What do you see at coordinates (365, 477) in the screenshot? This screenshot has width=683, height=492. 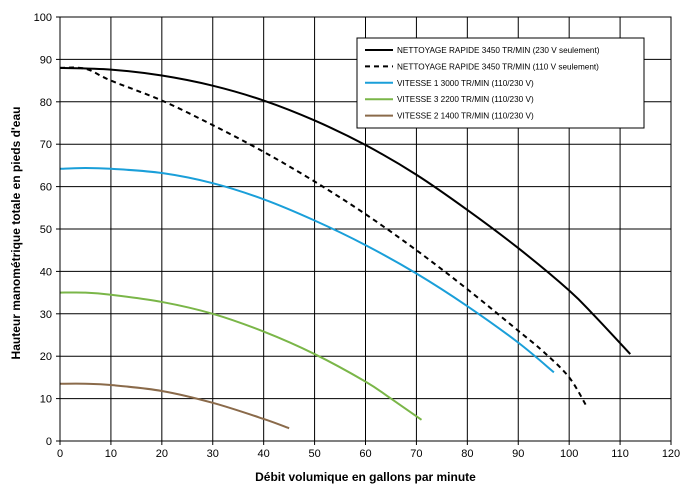 I see `x-axis-title: Débit volumique en gallons par minute` at bounding box center [365, 477].